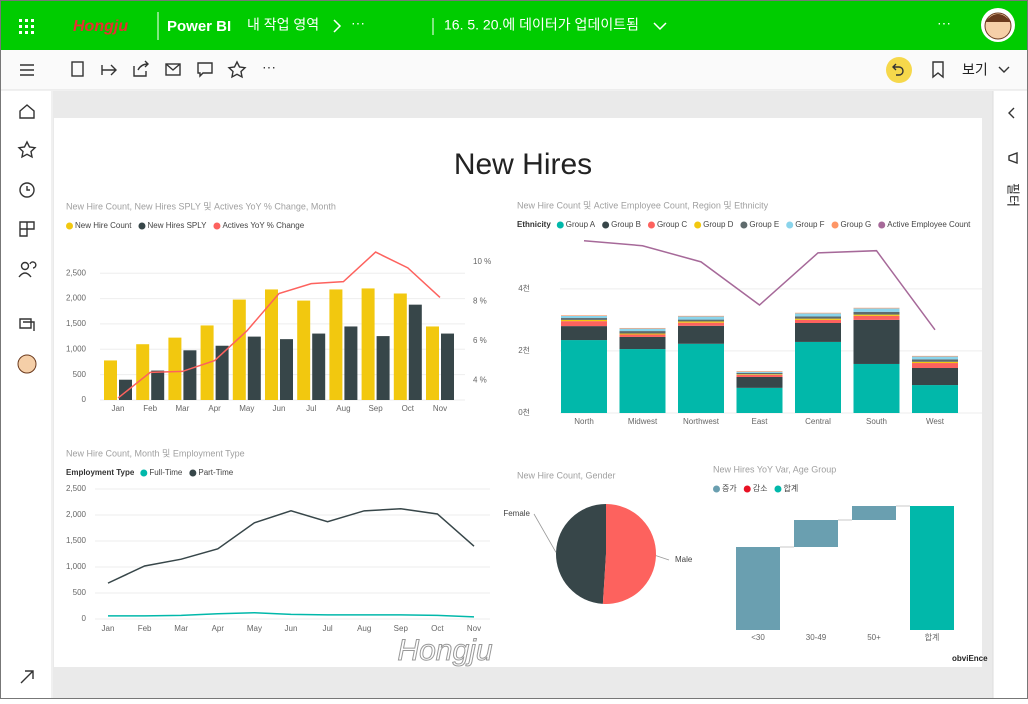  Describe the element at coordinates (516, 513) in the screenshot. I see `slice-label: Female` at that location.